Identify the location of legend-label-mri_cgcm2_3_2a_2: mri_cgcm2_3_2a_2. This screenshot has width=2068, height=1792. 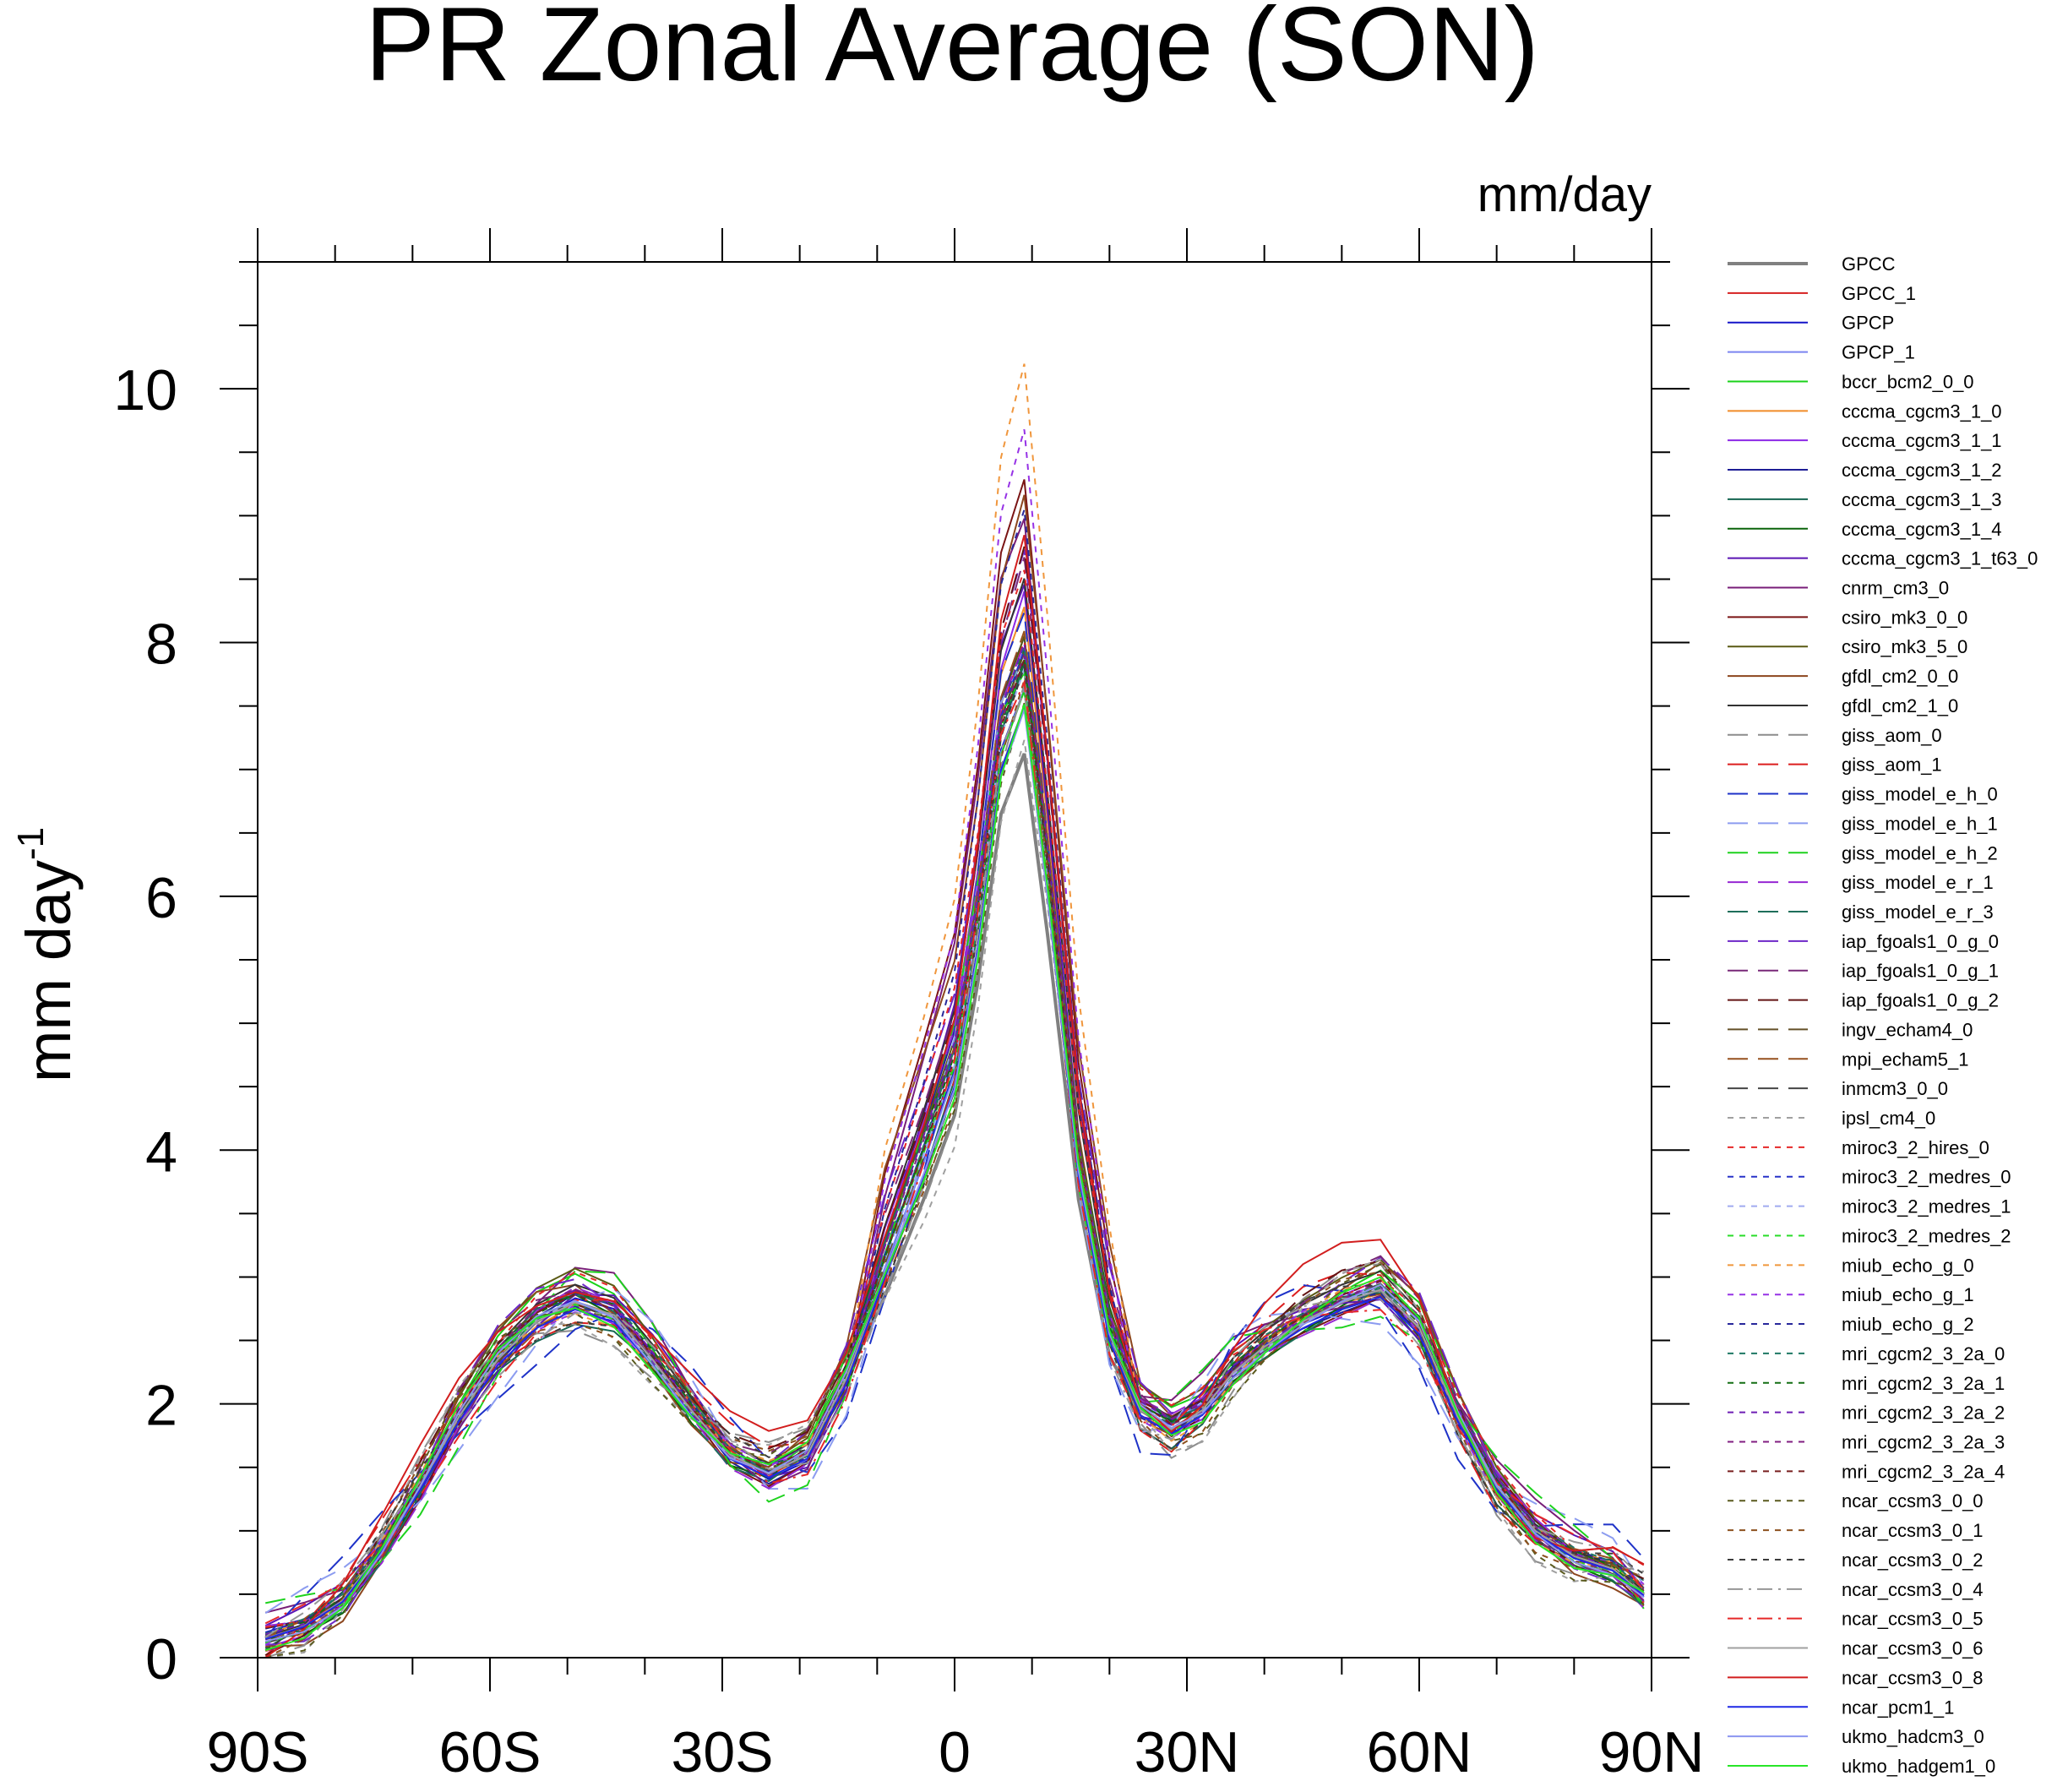
(1923, 1413).